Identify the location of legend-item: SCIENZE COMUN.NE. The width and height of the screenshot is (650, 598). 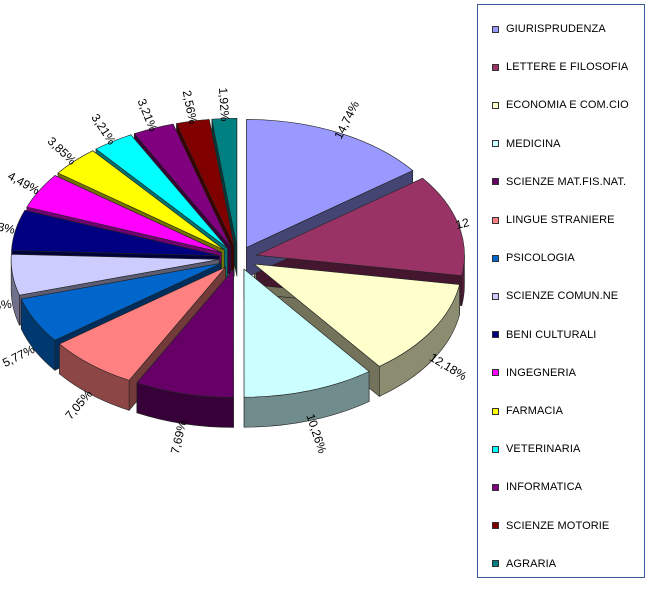
(555, 296).